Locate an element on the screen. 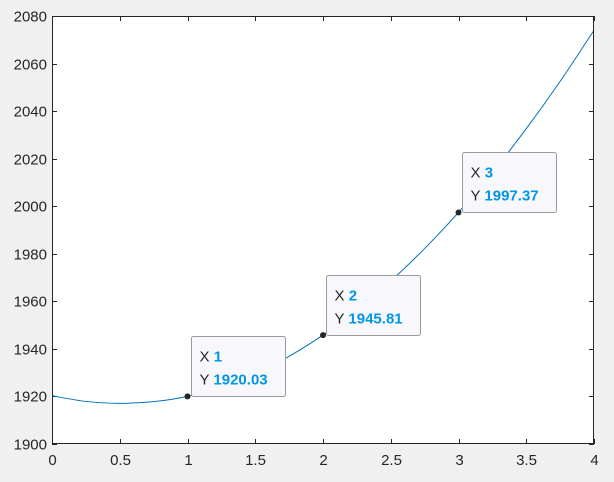 The image size is (614, 482). datatip-x-row: X 1 is located at coordinates (211, 357).